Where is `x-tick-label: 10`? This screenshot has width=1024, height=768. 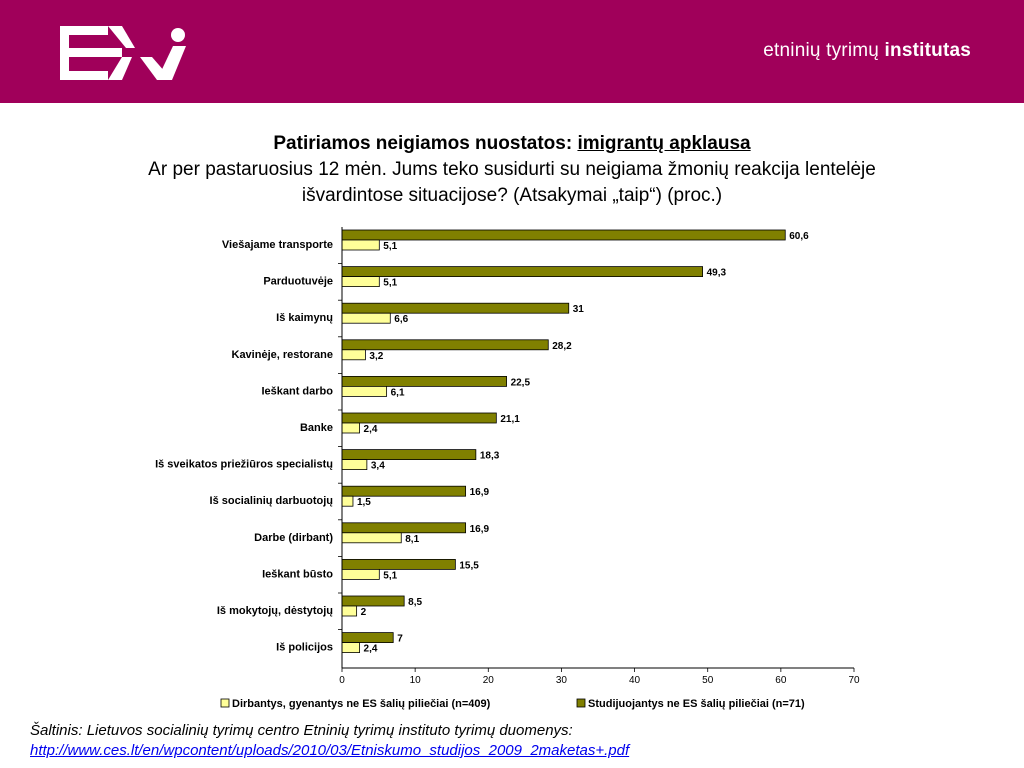 x-tick-label: 10 is located at coordinates (416, 680).